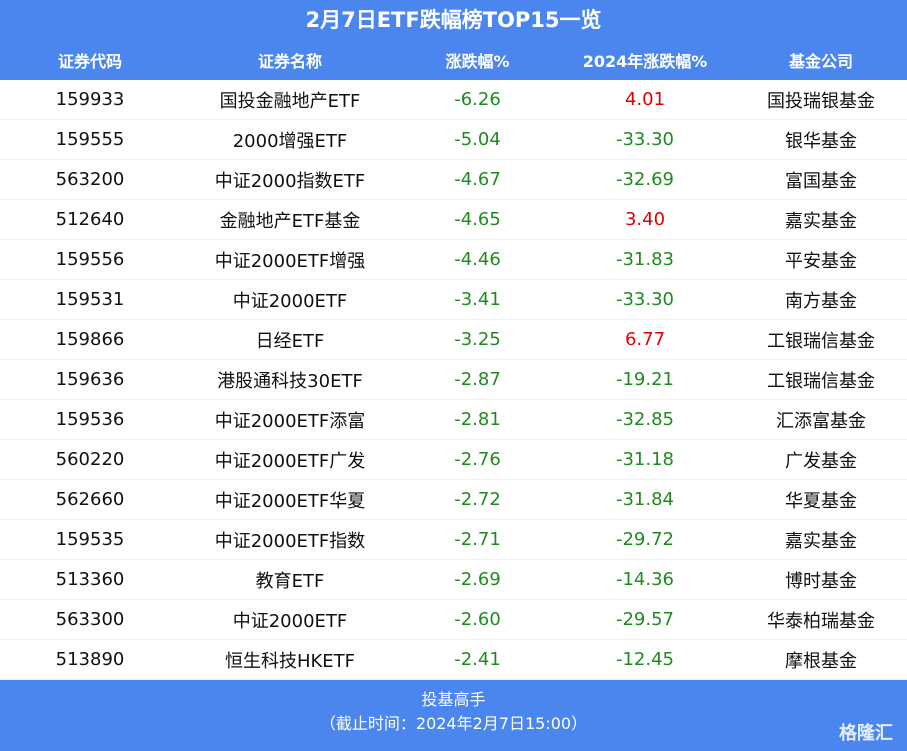 Image resolution: width=907 pixels, height=751 pixels. I want to click on table-cell: 中证2000ETF广发, so click(290, 461).